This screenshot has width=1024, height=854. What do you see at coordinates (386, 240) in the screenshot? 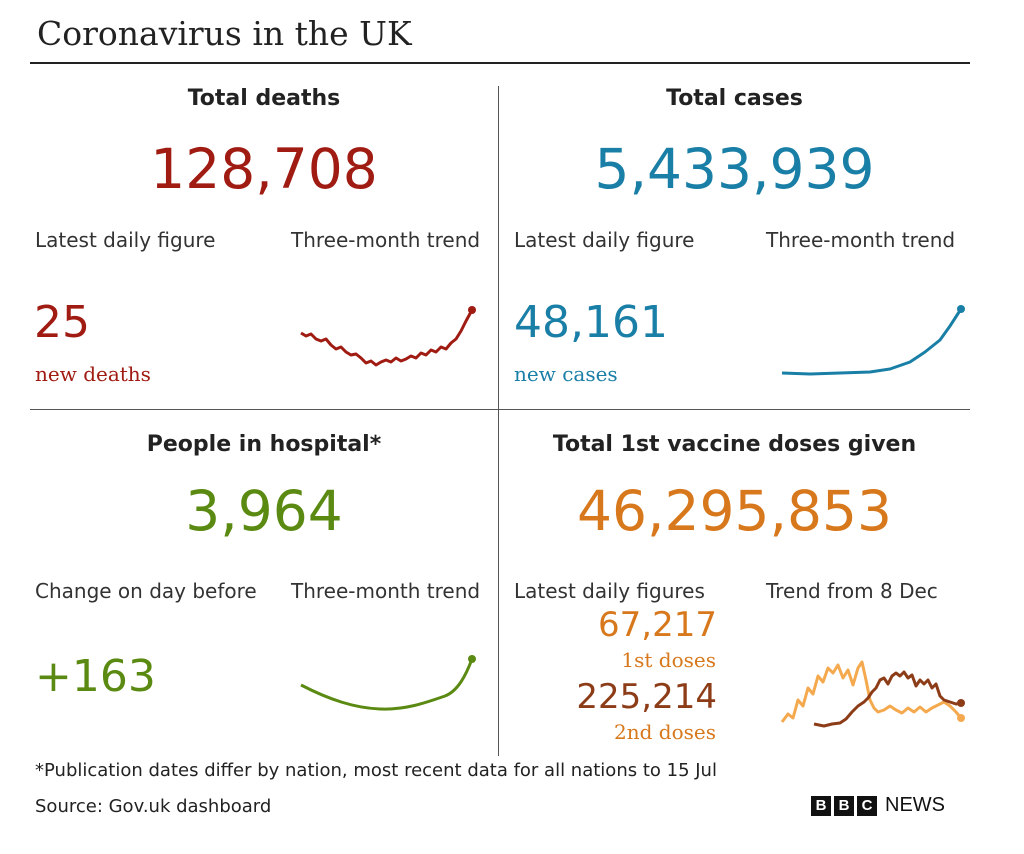
I see `deaths-trend-label: Three-month trend` at bounding box center [386, 240].